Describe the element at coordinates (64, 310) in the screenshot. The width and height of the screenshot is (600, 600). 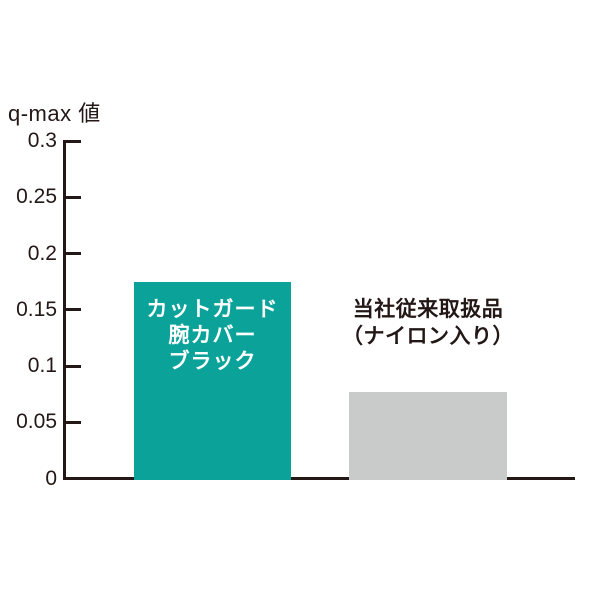
I see `y-axis-line` at that location.